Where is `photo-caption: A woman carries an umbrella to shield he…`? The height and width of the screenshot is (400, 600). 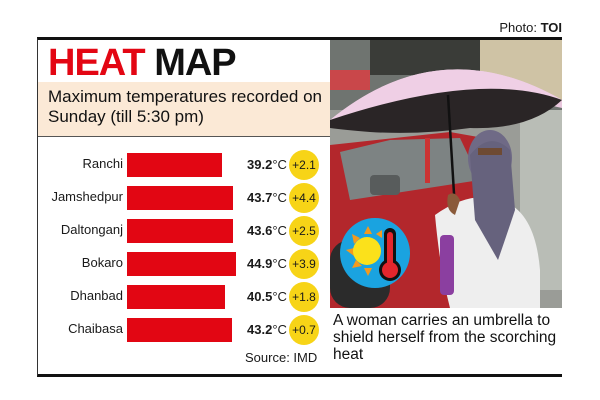 photo-caption: A woman carries an umbrella to shield he… is located at coordinates (445, 337).